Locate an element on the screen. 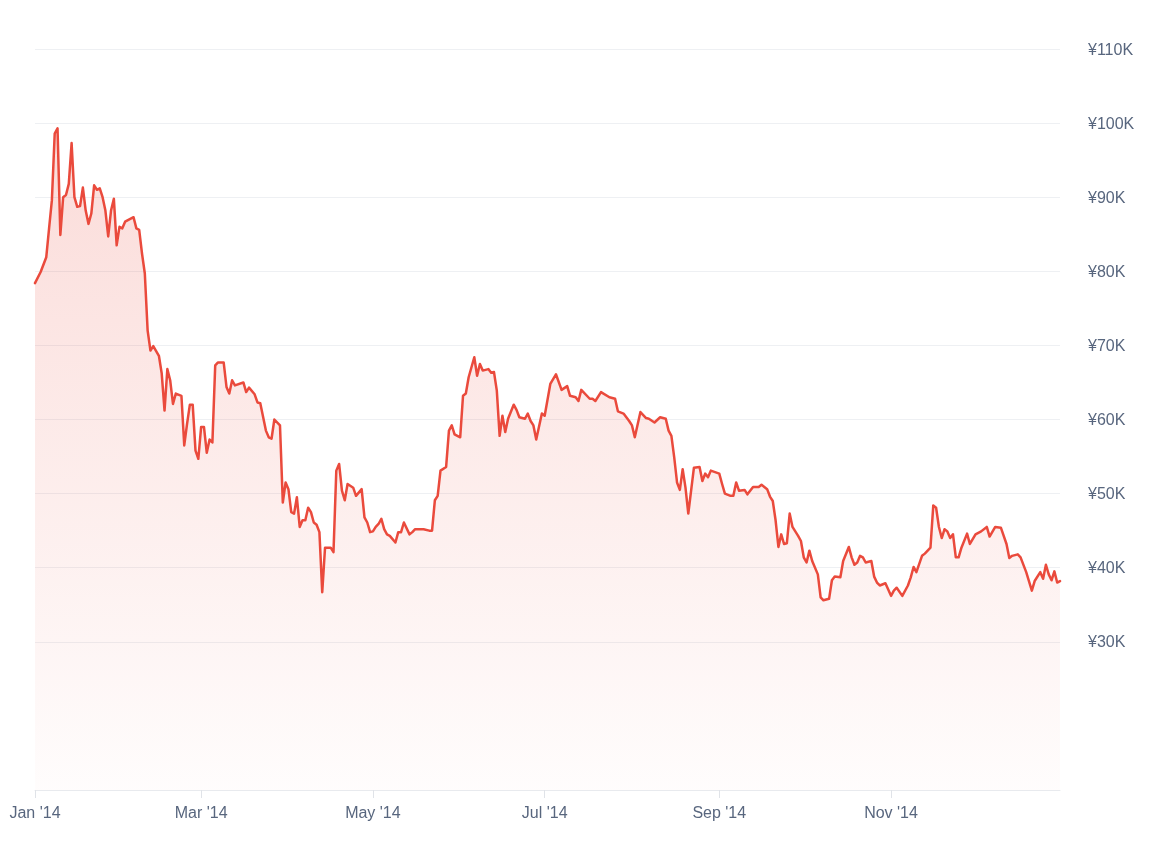 This screenshot has width=1158, height=850. y-tick-label: ¥90K is located at coordinates (1106, 197).